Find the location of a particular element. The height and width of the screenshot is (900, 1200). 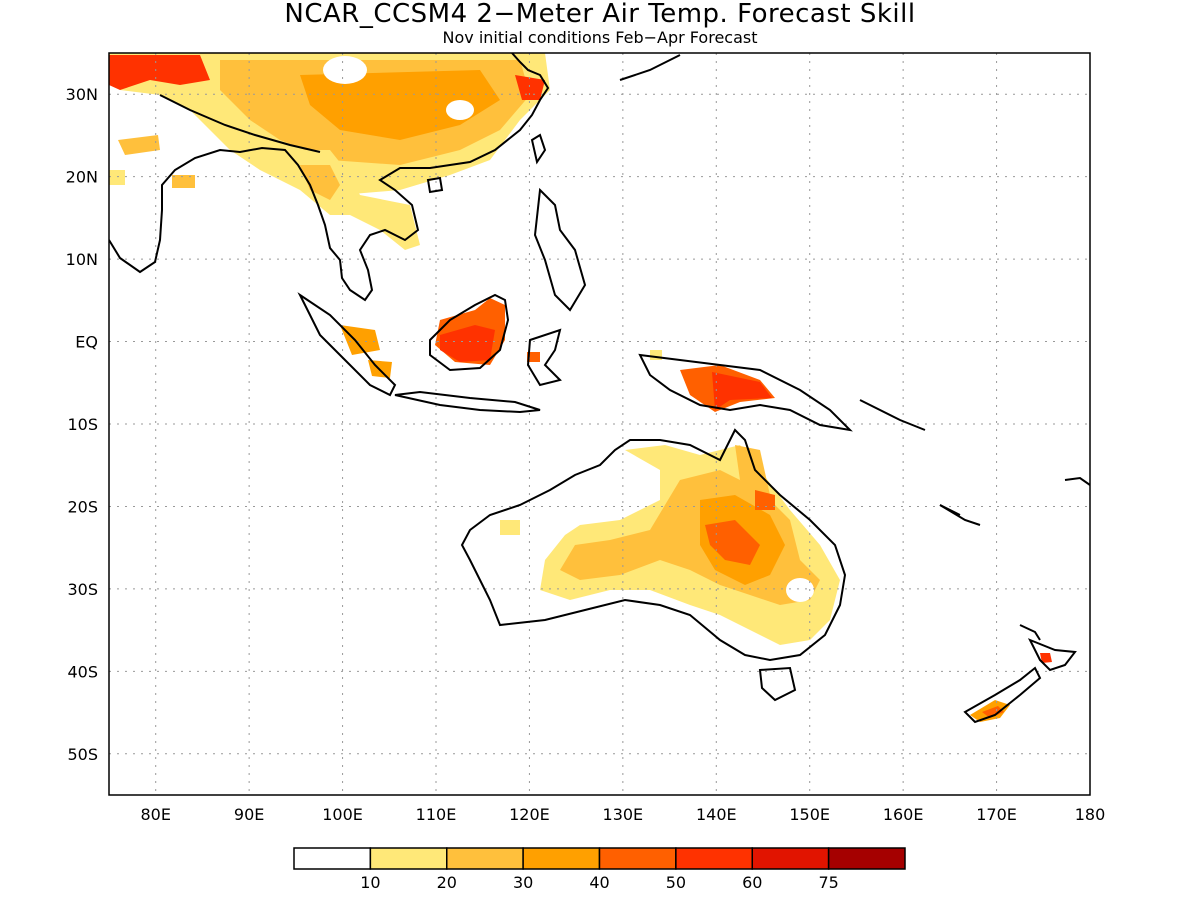

lon-tick-label: 150E is located at coordinates (809, 814).